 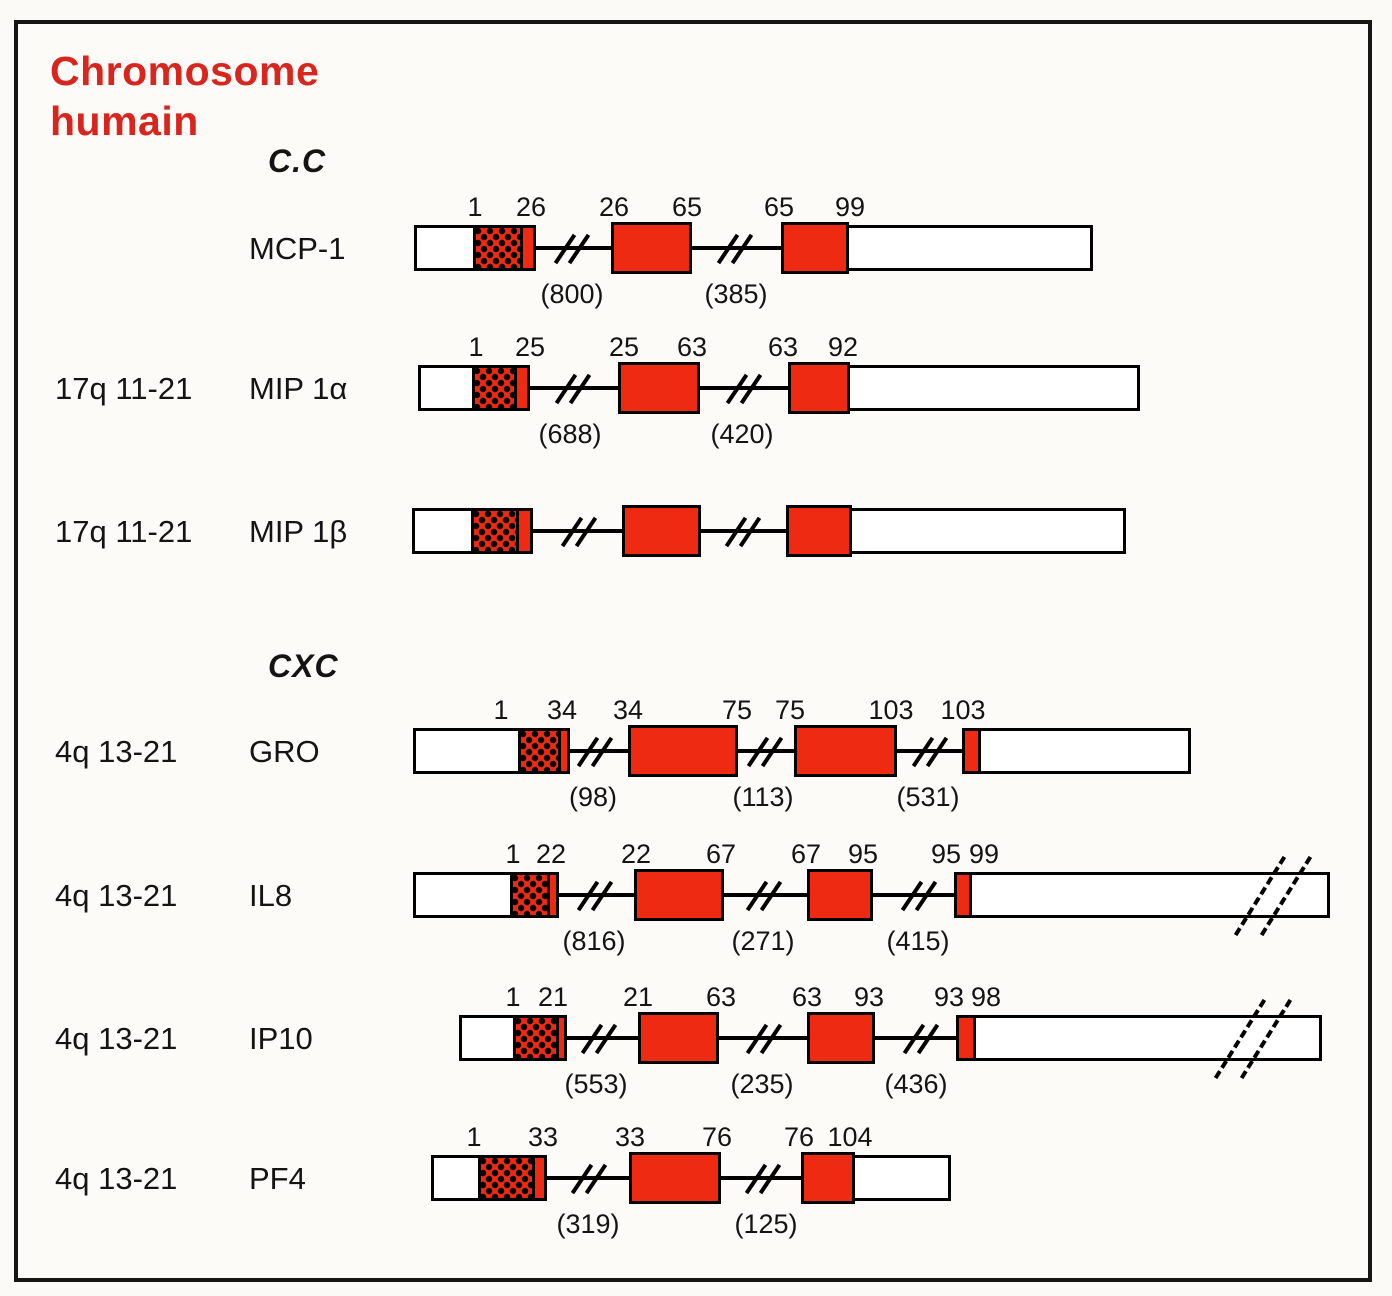 I want to click on family-label-cxc: CXC, so click(x=303, y=666).